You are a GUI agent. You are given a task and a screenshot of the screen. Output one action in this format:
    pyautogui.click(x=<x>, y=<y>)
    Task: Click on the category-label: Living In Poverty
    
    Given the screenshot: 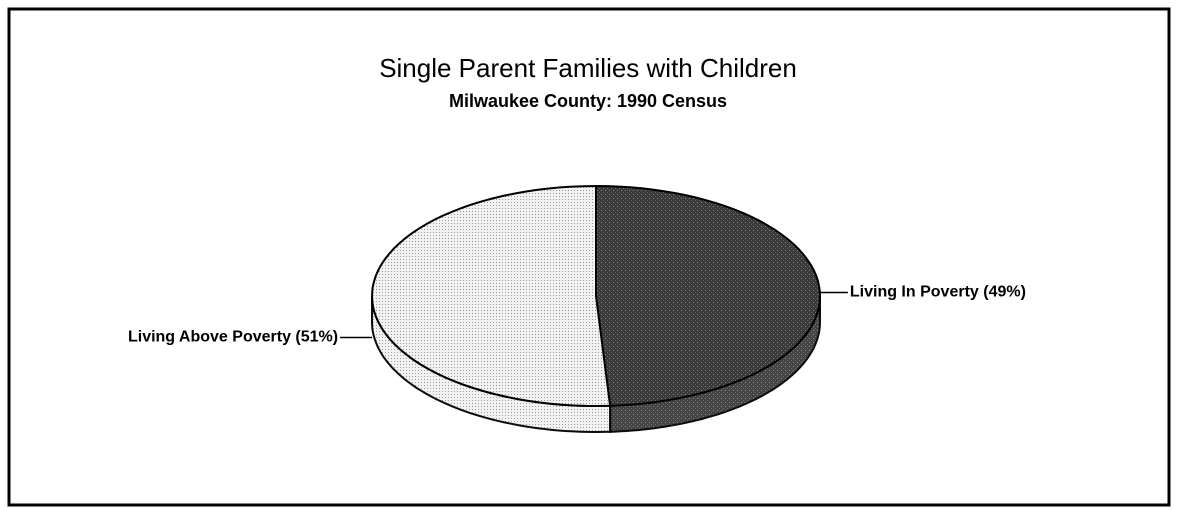 What is the action you would take?
    pyautogui.click(x=914, y=292)
    